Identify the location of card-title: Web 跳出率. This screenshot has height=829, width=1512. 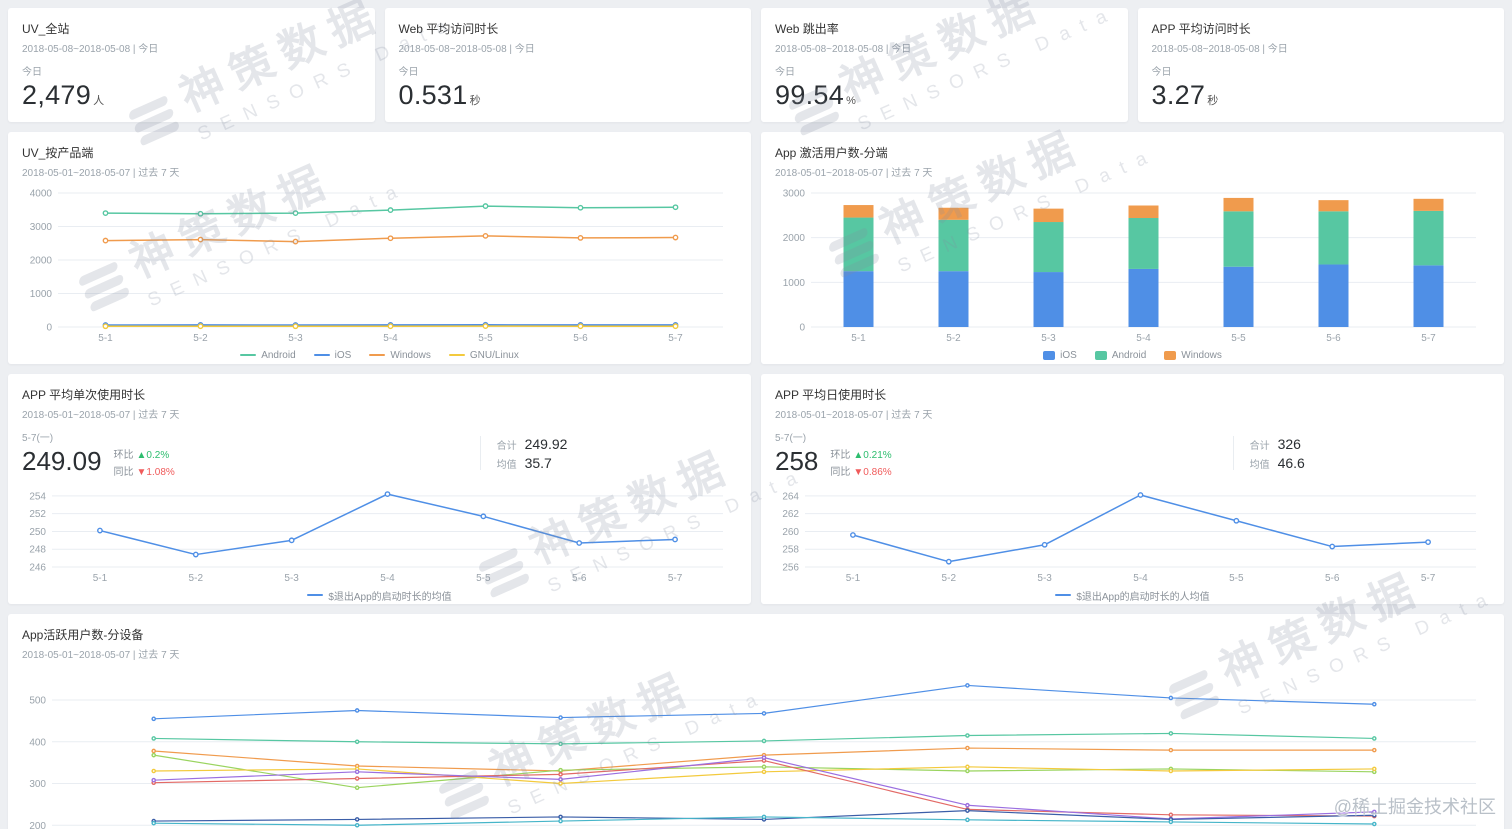
(807, 29).